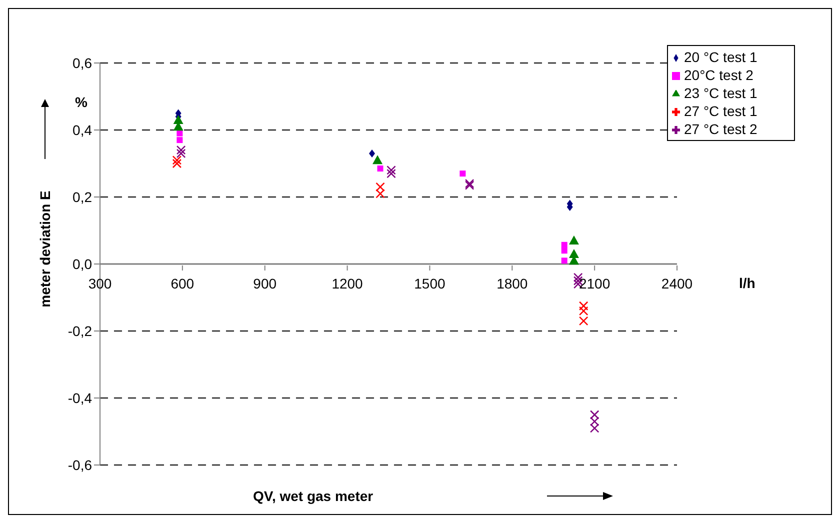 The image size is (840, 523). Describe the element at coordinates (721, 129) in the screenshot. I see `legend-label: 27 °C test 2` at that location.